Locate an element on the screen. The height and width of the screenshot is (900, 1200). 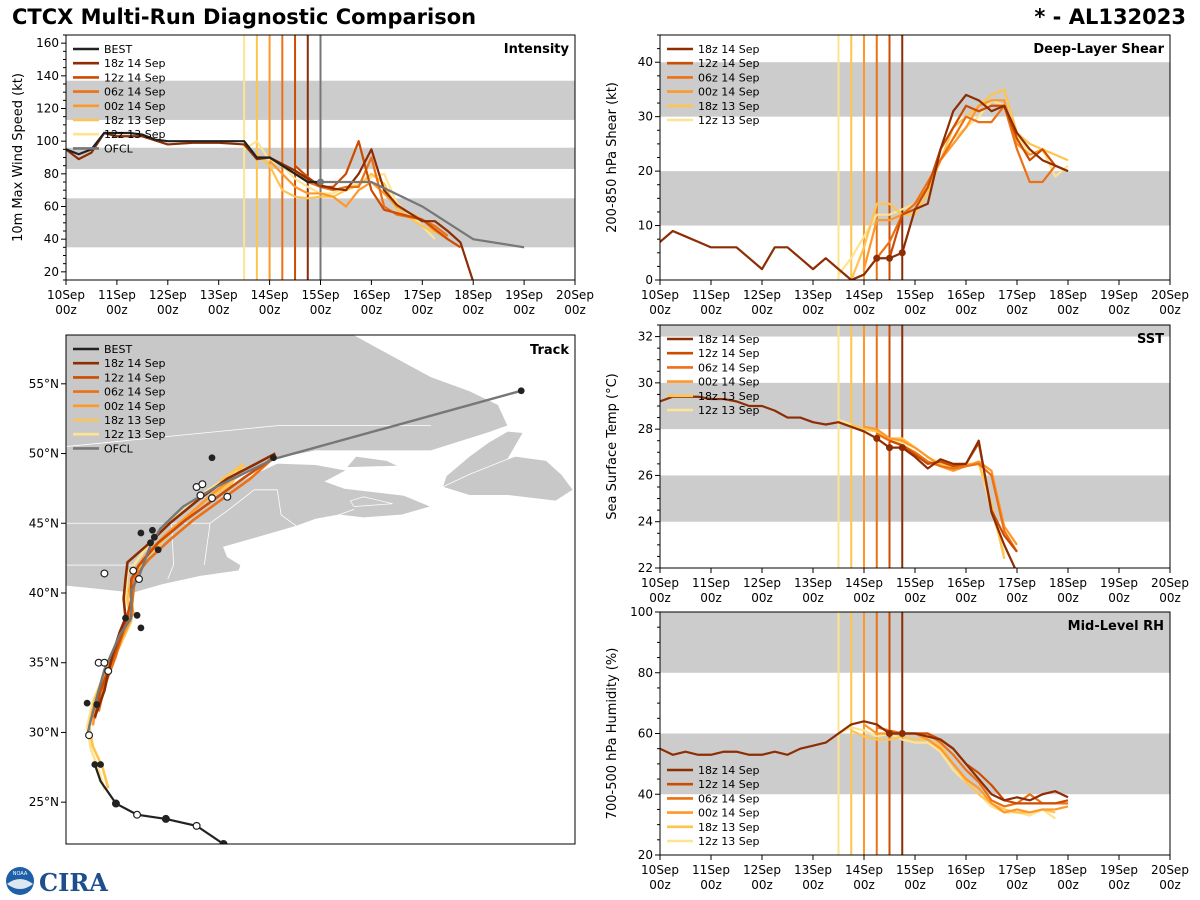
intensity-ofcl-point is located at coordinates (320, 182).